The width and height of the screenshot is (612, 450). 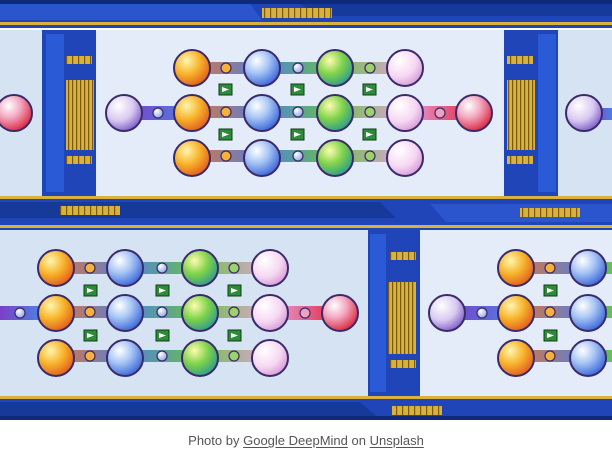 What do you see at coordinates (295, 440) in the screenshot?
I see `author-link: Google DeepMind` at bounding box center [295, 440].